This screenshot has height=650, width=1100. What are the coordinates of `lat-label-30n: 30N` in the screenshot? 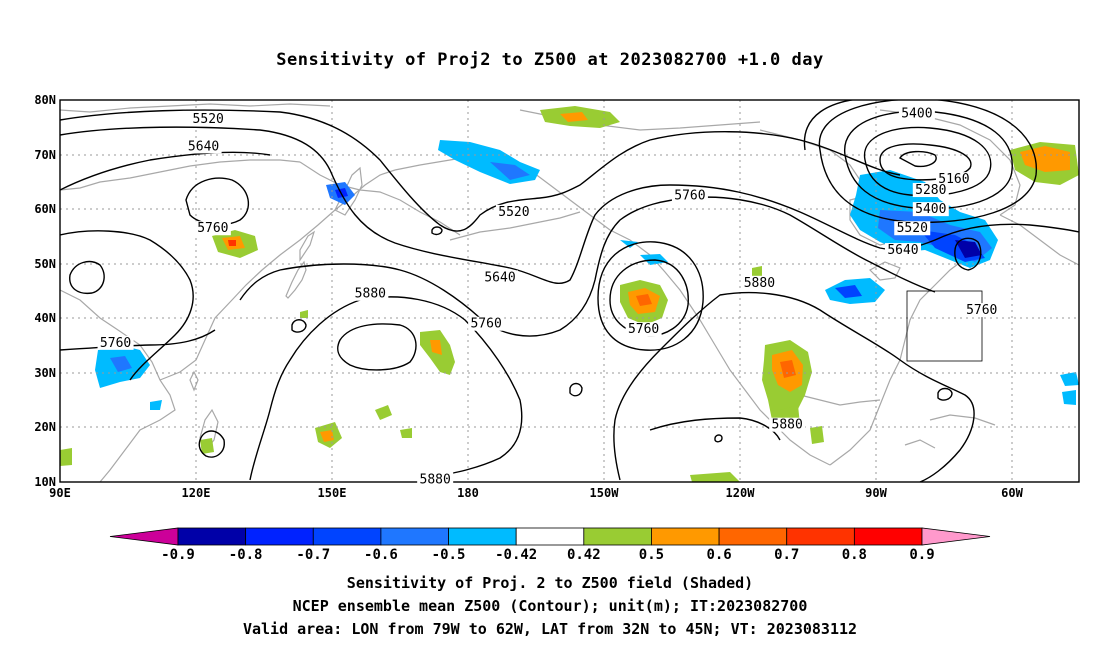 It's located at (45, 373).